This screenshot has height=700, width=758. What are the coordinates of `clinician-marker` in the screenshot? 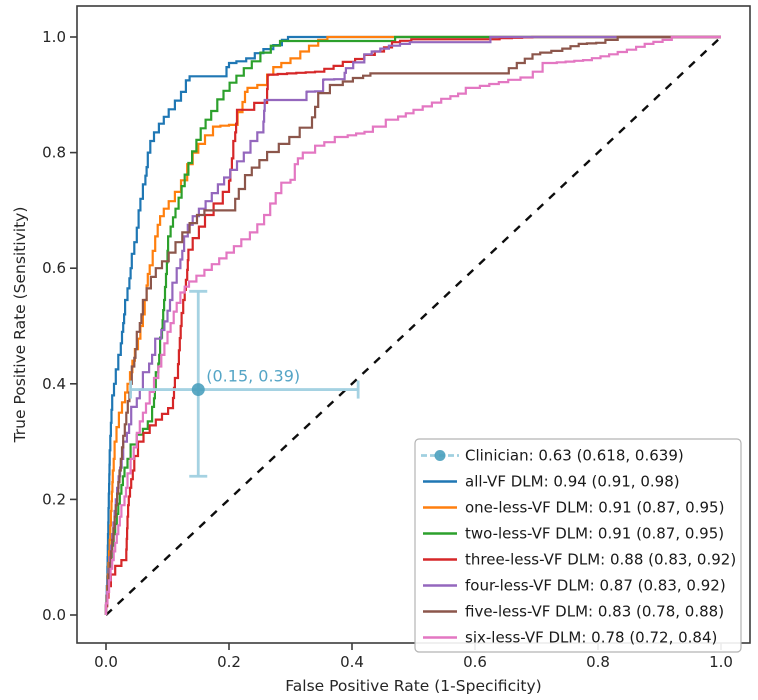 It's located at (198, 390).